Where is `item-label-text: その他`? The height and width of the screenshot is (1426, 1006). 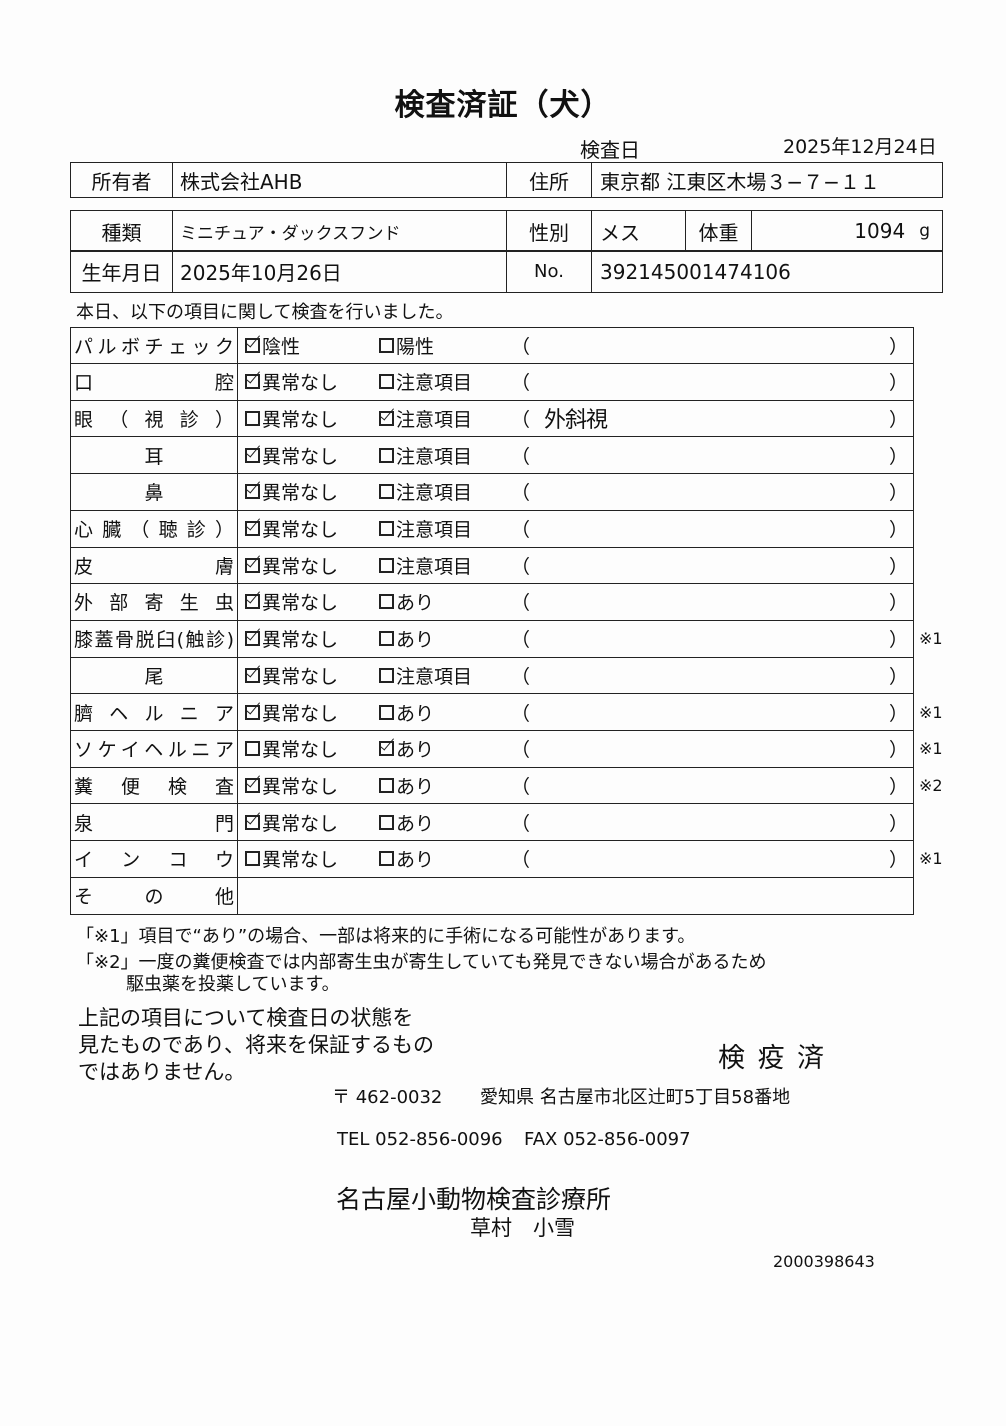
item-label-text: その他 is located at coordinates (154, 897).